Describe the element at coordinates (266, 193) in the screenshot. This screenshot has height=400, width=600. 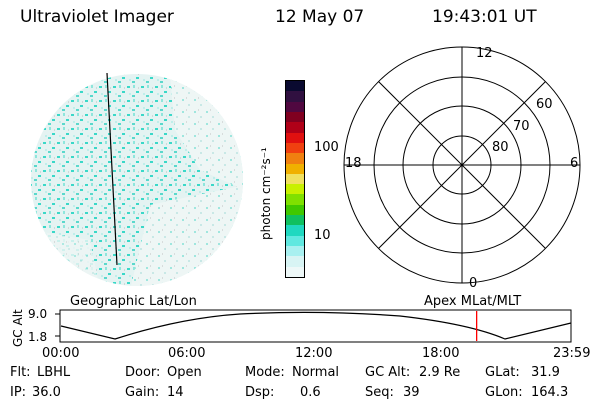
I see `colorbar-units-label: photon cm⁻²s⁻¹` at that location.